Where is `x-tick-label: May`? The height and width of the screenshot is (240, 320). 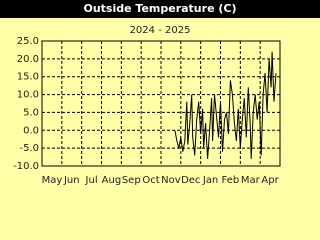 x-tick-label: May is located at coordinates (52, 180).